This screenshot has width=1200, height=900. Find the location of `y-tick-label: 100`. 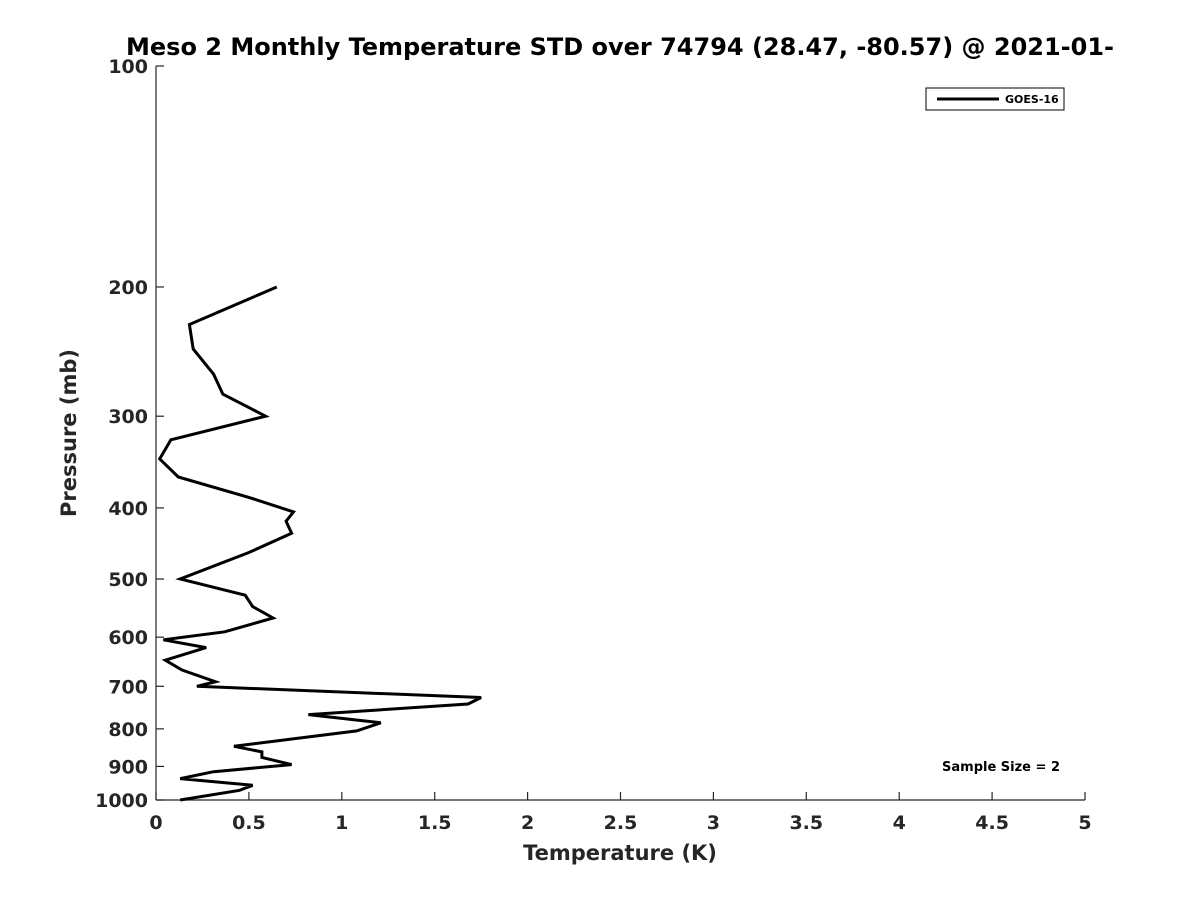

y-tick-label: 100 is located at coordinates (128, 67).